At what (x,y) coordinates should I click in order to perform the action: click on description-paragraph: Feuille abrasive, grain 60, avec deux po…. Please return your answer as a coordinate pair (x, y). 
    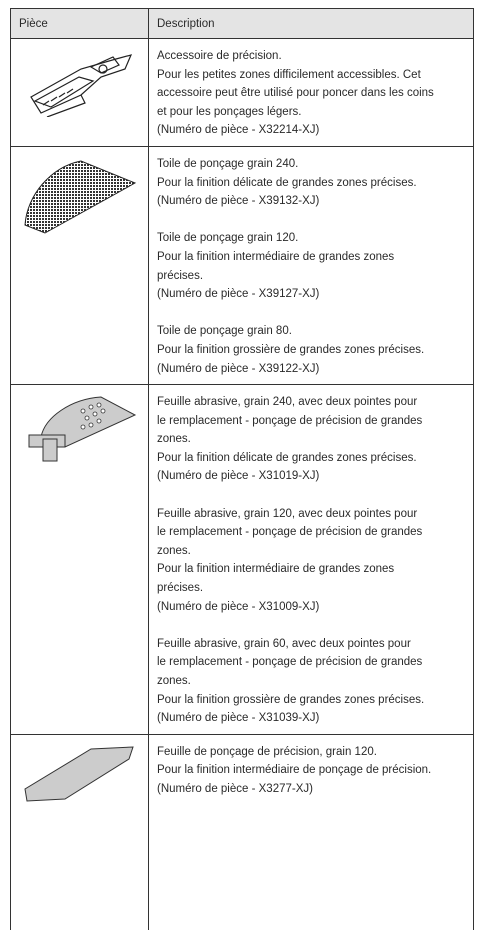
    Looking at the image, I should click on (311, 681).